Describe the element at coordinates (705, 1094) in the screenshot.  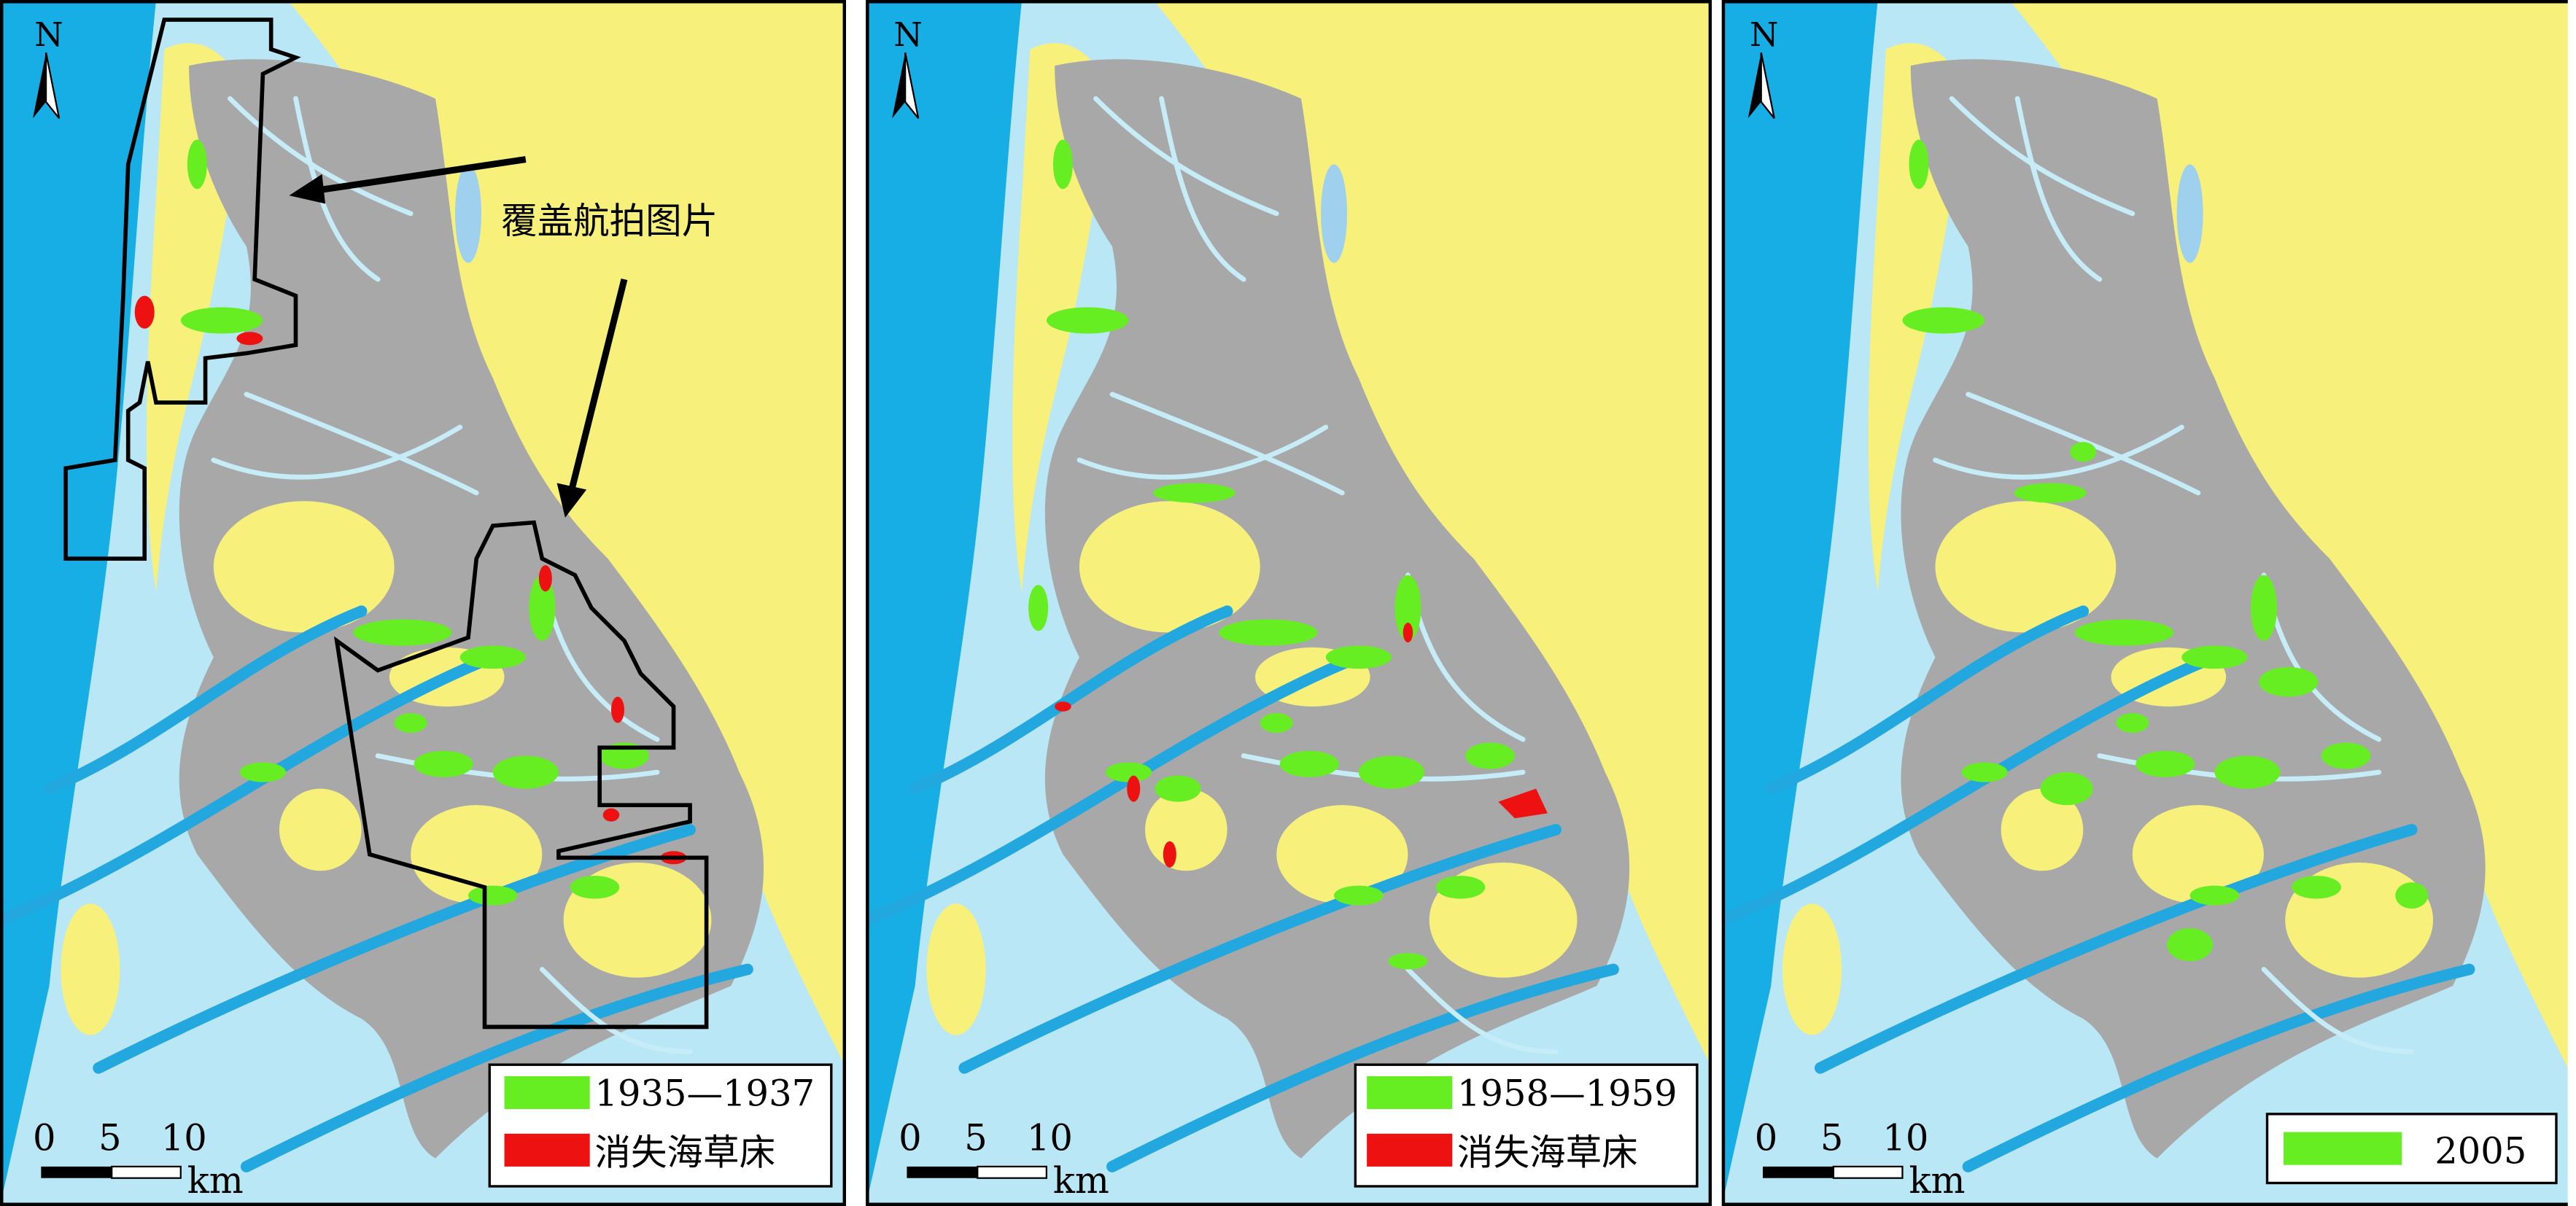
I see `legend-label: 1935—1937` at that location.